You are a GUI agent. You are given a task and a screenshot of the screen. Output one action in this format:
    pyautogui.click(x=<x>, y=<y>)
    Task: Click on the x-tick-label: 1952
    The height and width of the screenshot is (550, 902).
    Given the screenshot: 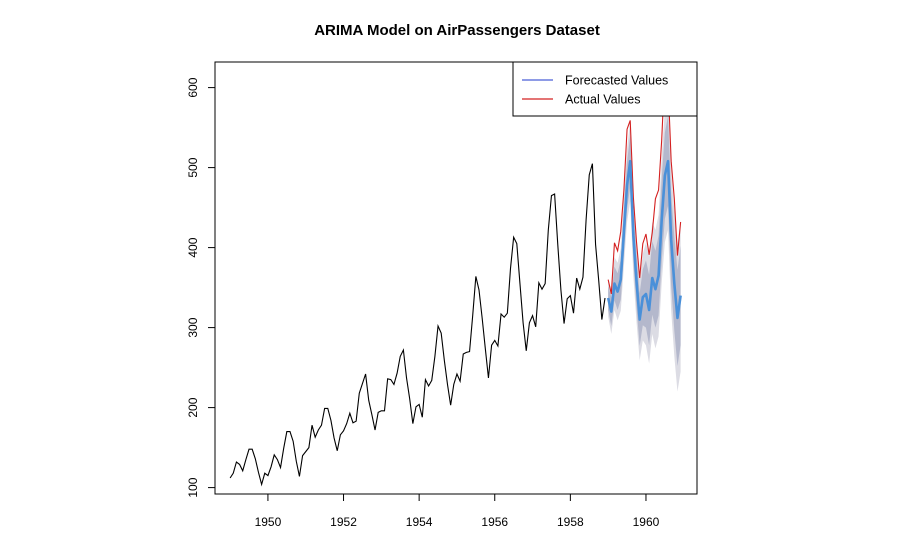 What is the action you would take?
    pyautogui.click(x=343, y=522)
    